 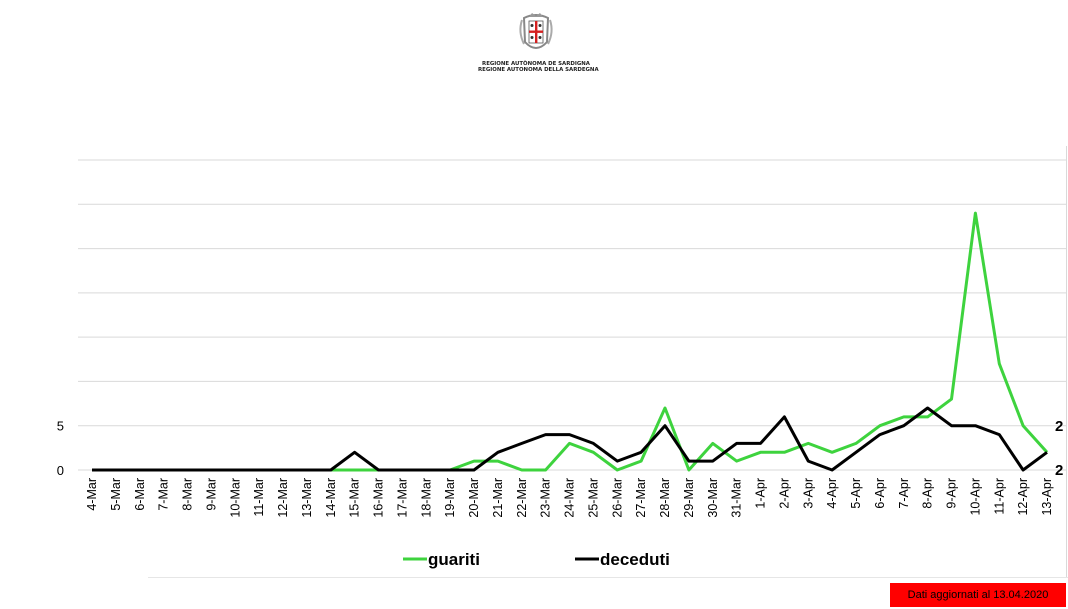 I want to click on x-tick-label: 13-Apr, so click(x=1047, y=497).